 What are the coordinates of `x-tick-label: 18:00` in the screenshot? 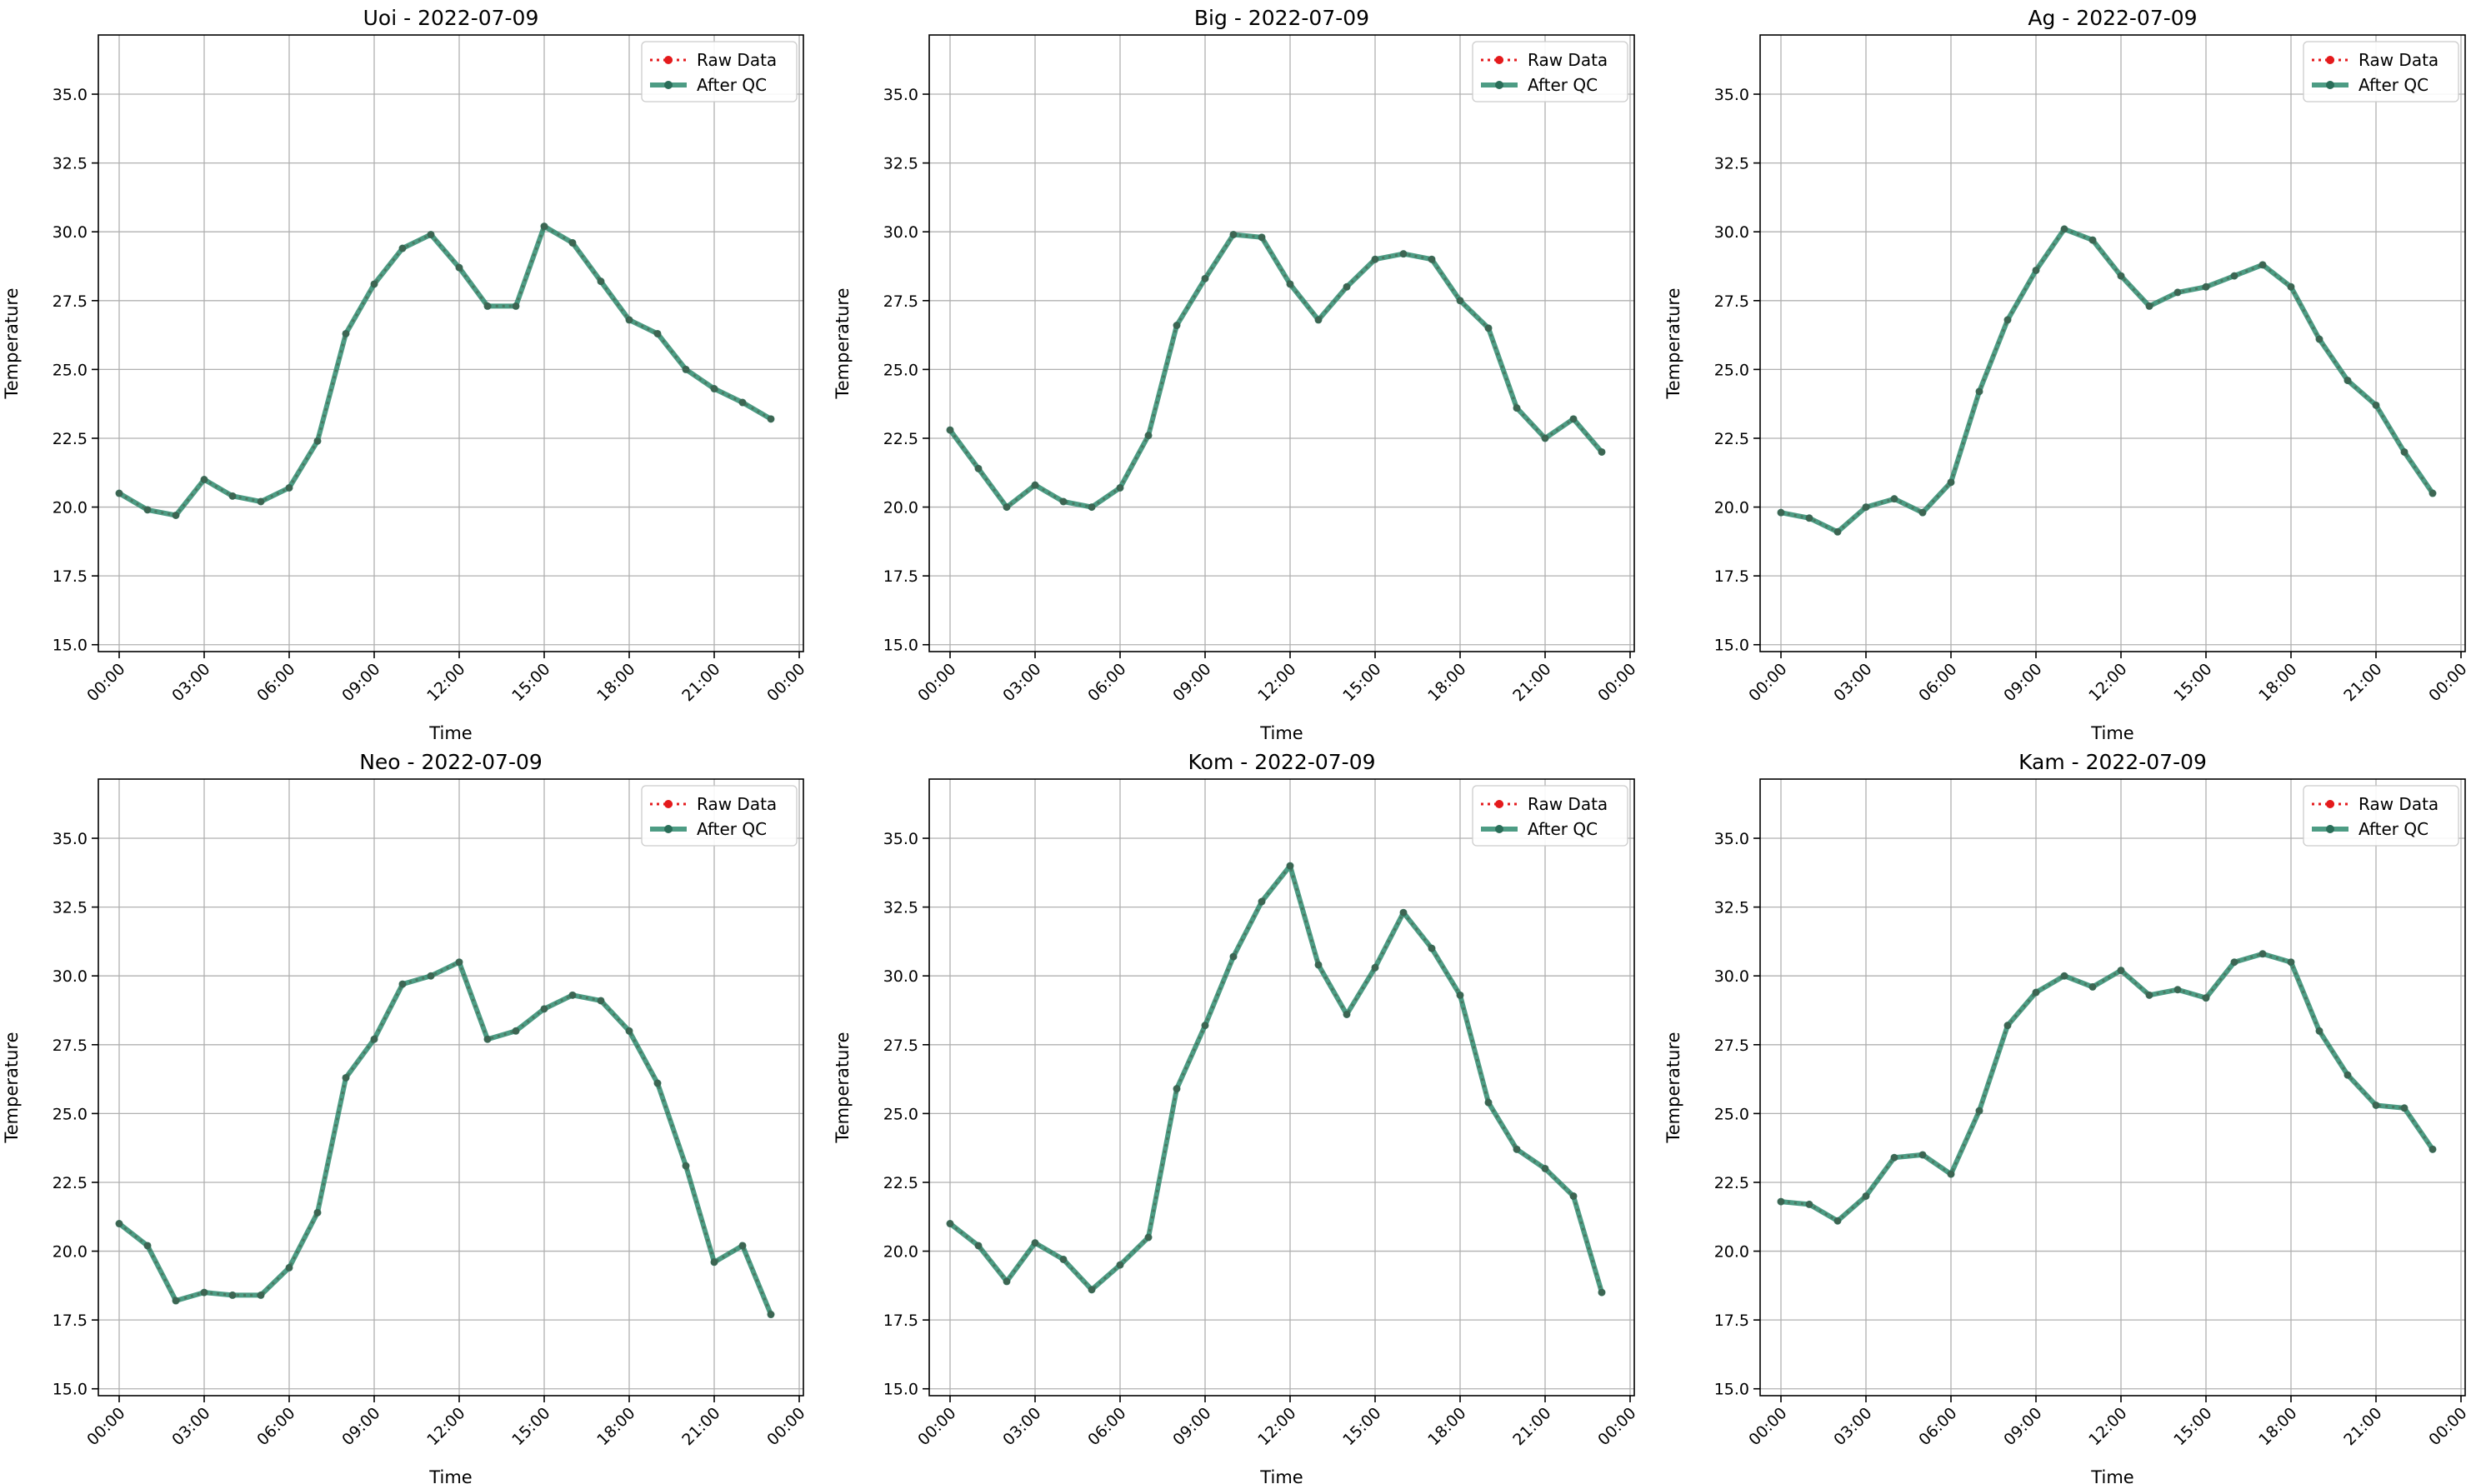 It's located at (615, 1426).